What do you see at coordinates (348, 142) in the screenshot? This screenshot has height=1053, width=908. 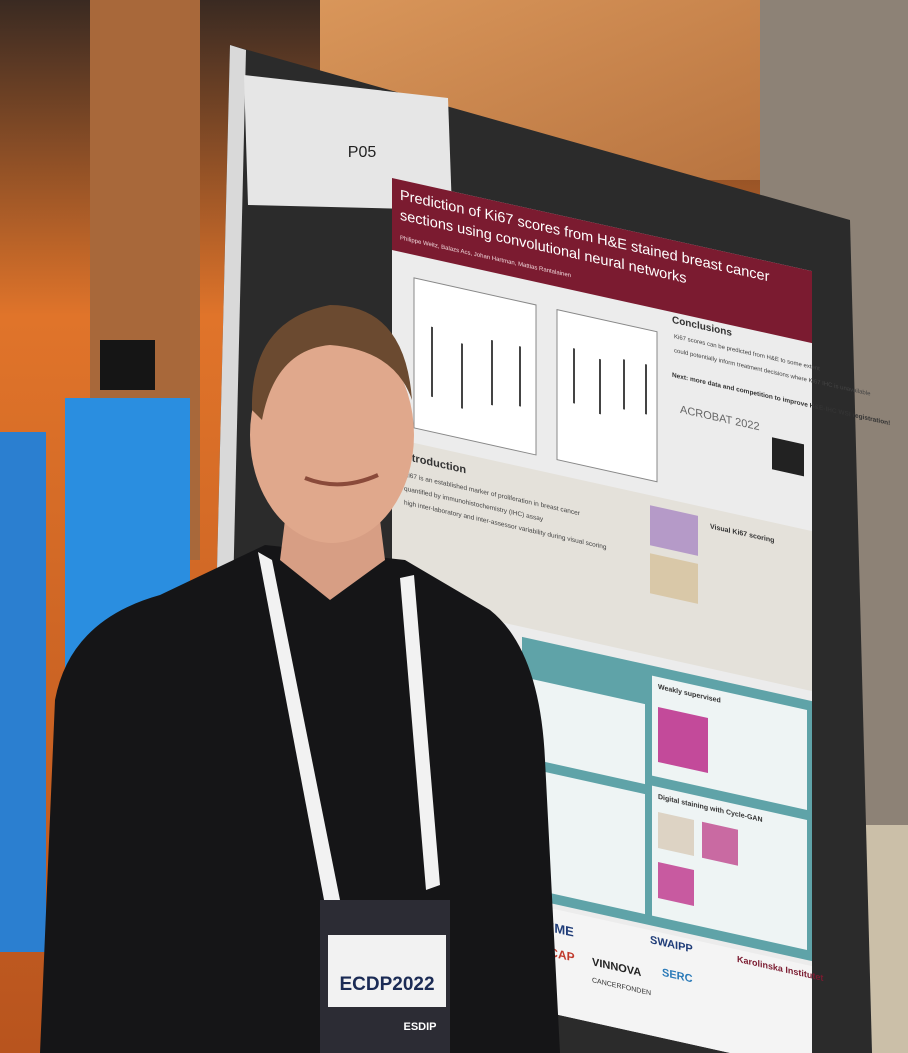 I see `sign-paper` at bounding box center [348, 142].